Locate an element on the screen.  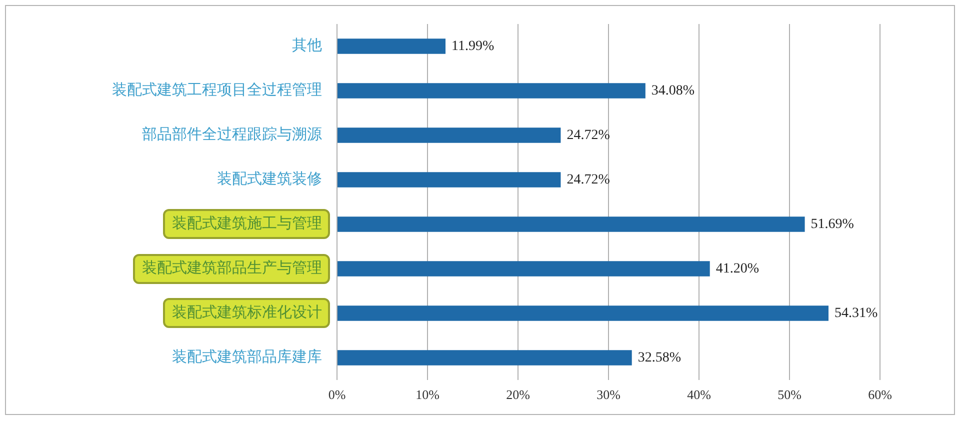
data-label: 32.58% is located at coordinates (660, 358).